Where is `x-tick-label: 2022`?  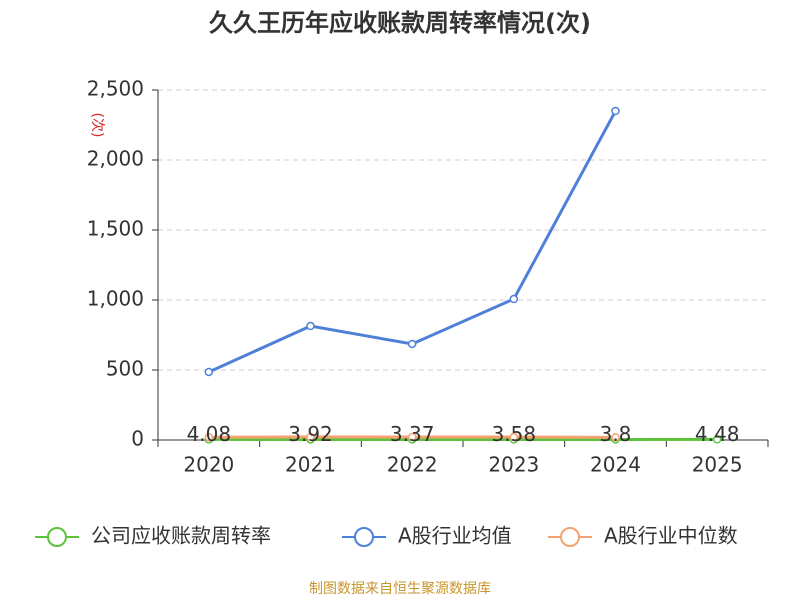 x-tick-label: 2022 is located at coordinates (412, 465).